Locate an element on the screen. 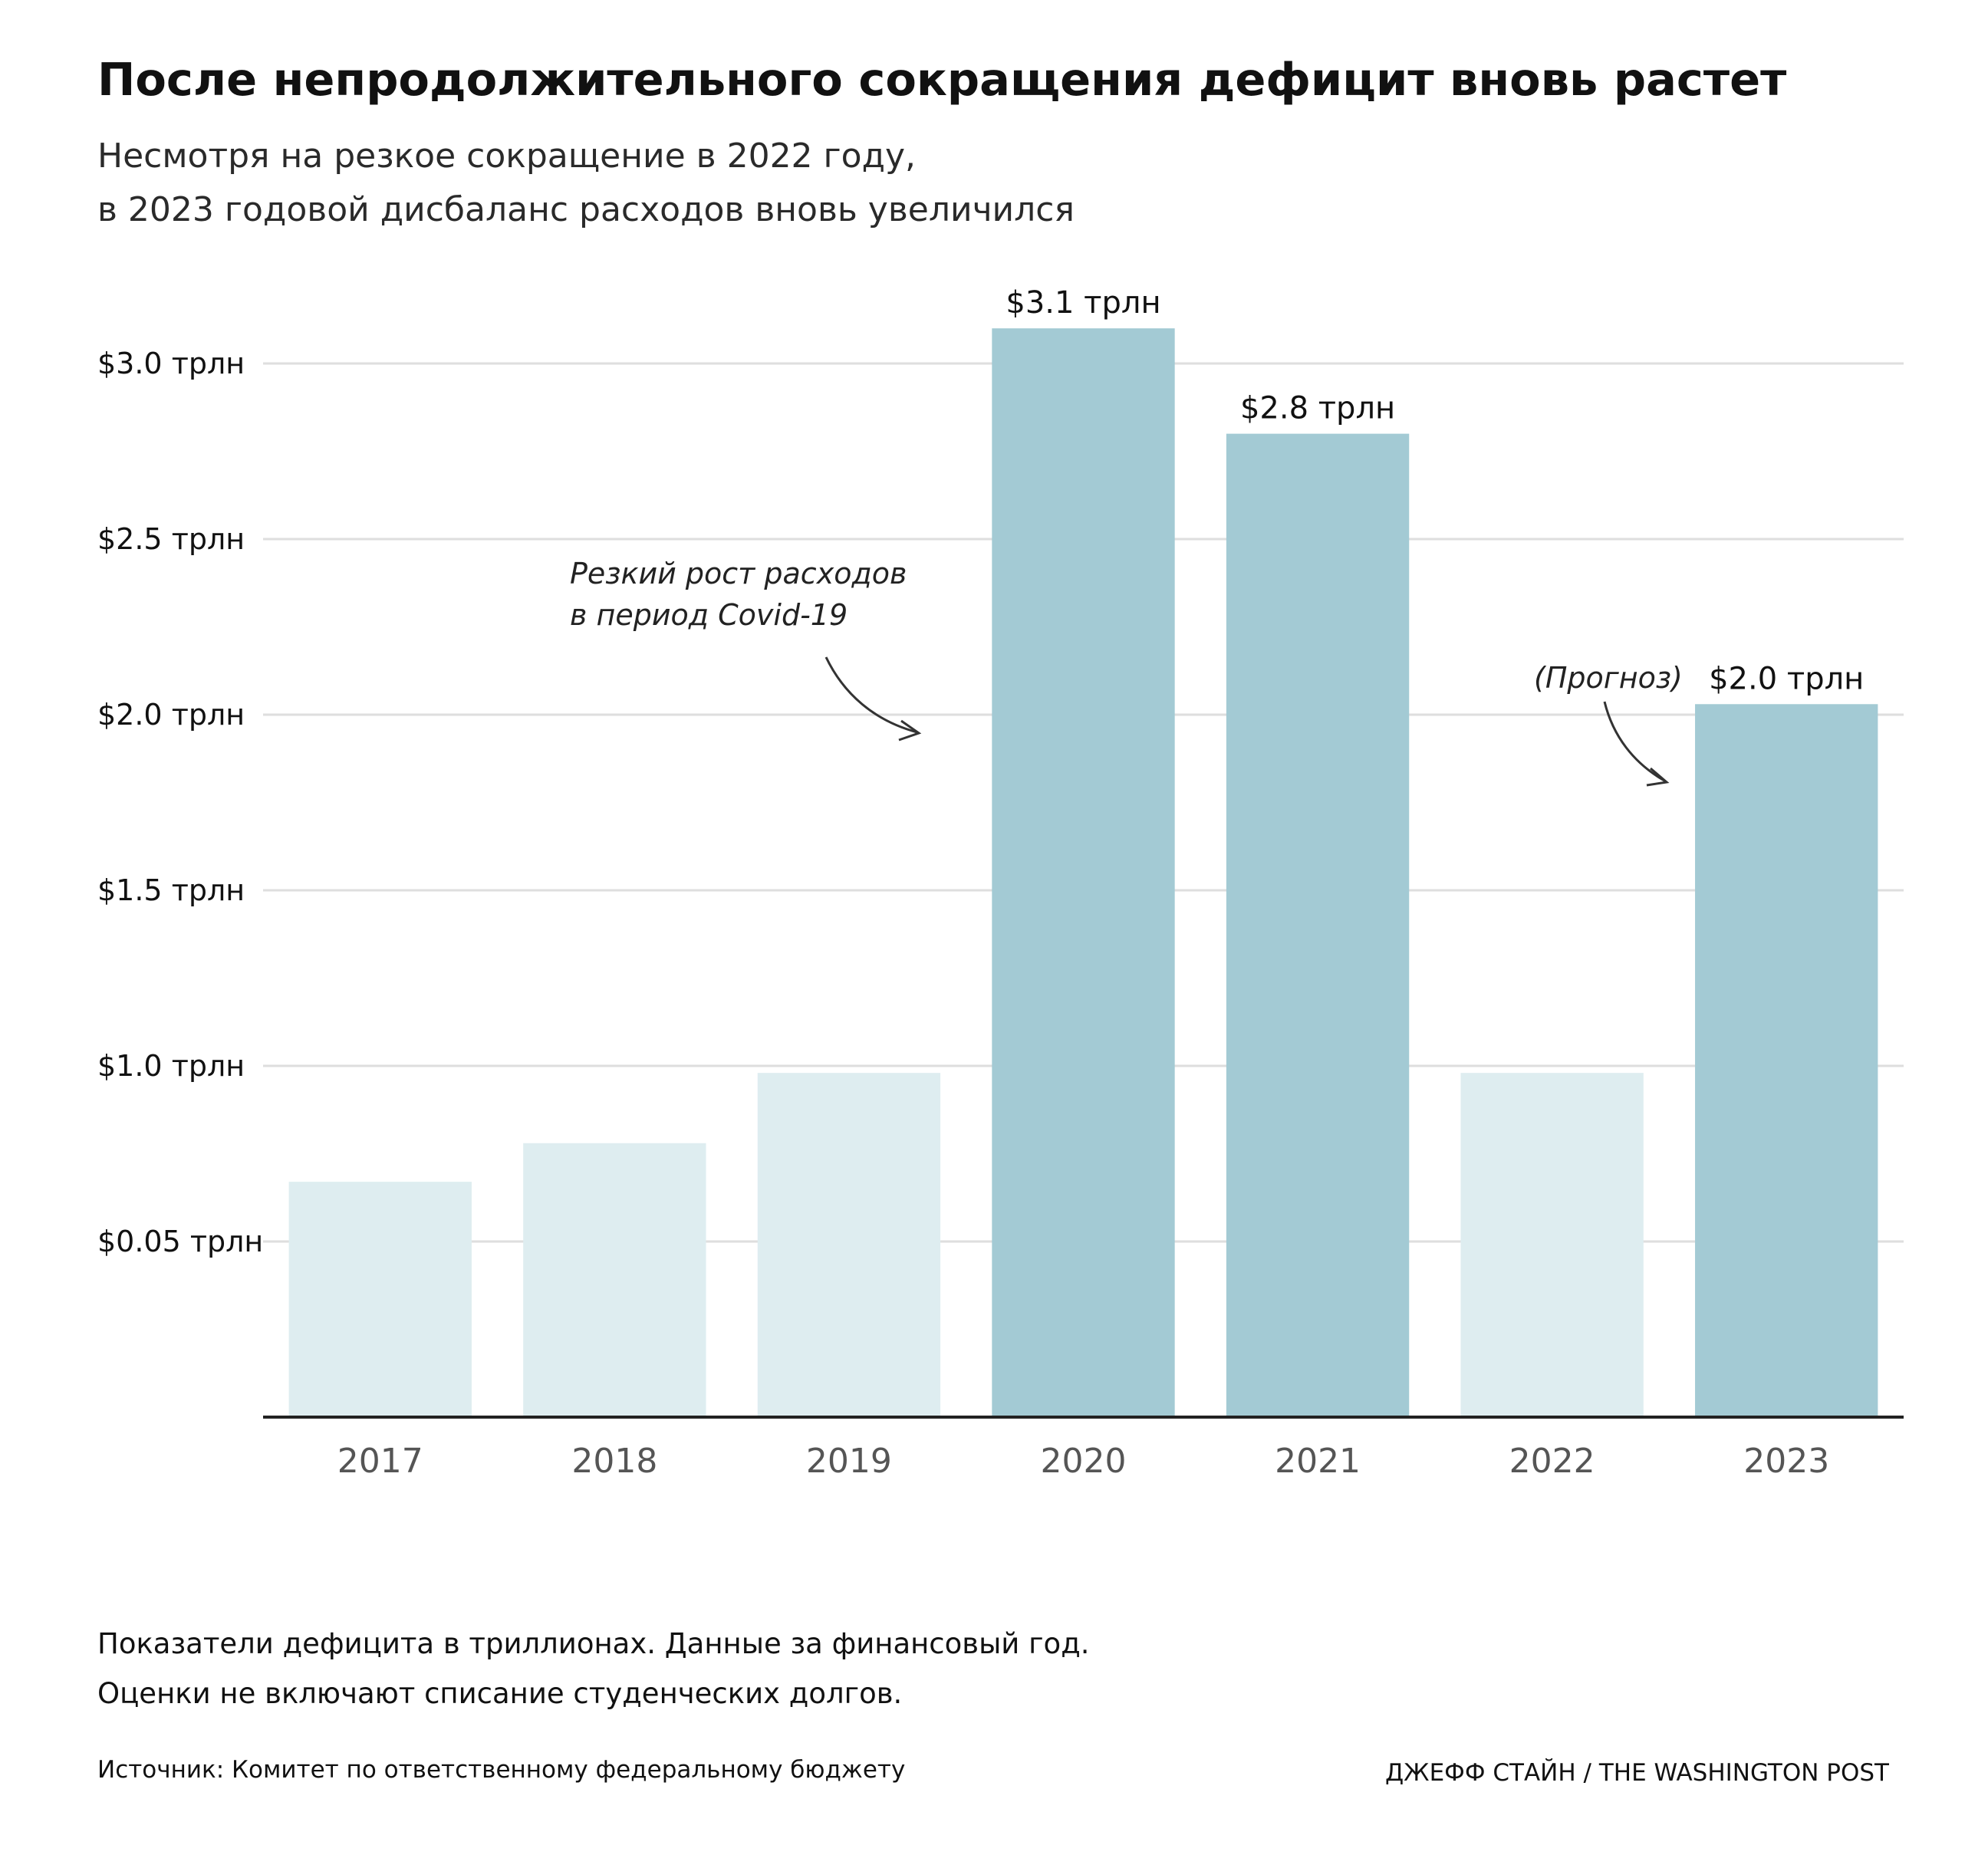  annotation-forecast-arrowhead is located at coordinates (1658, 777).